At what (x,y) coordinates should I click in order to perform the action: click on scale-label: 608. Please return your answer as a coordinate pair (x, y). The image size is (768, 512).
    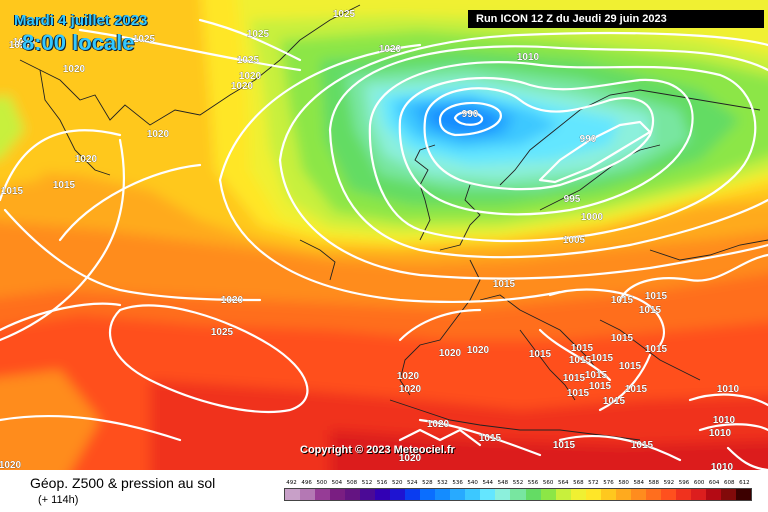
    Looking at the image, I should click on (729, 483).